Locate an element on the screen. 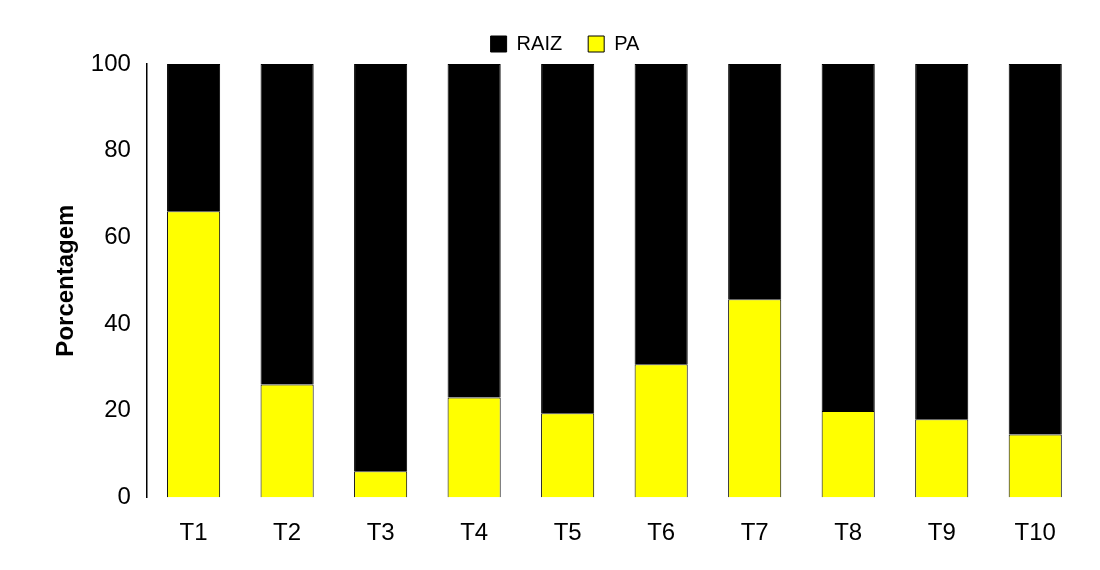 The height and width of the screenshot is (570, 1100). x-tick-label: T4 is located at coordinates (474, 532).